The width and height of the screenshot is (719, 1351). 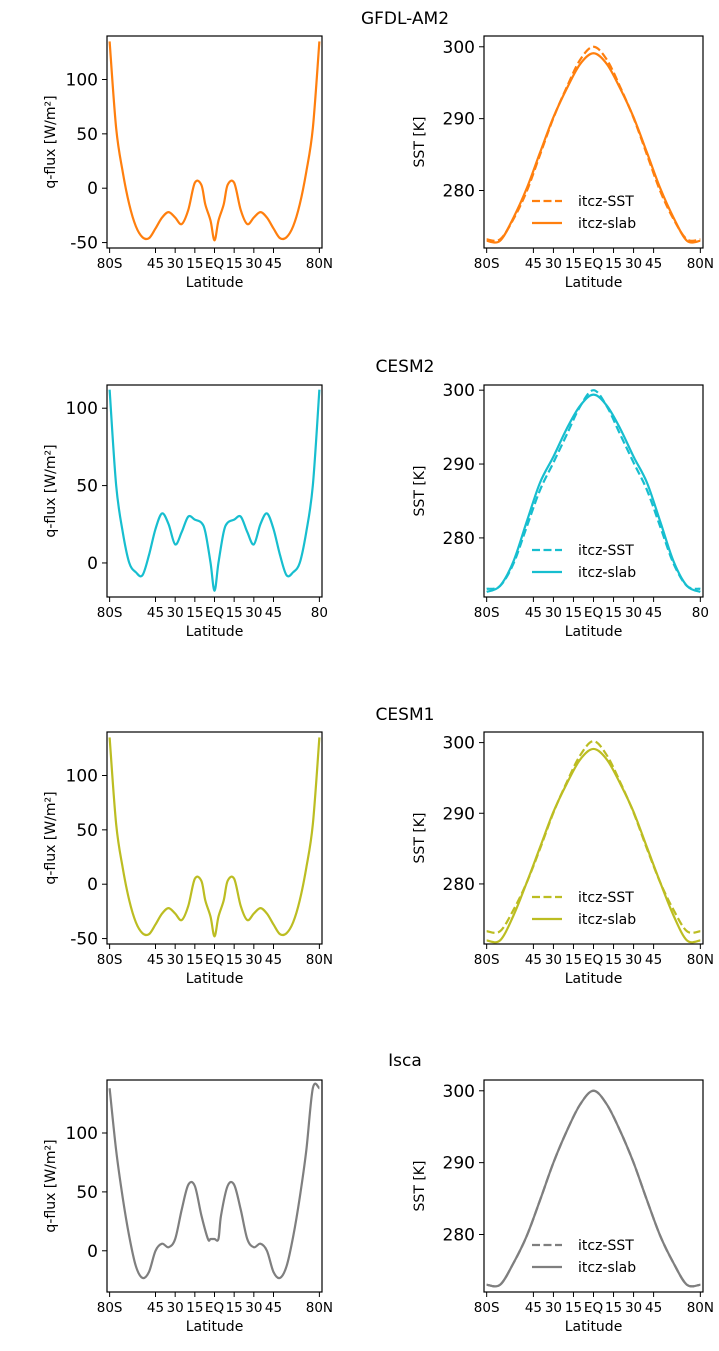 I want to click on row-title: CESM2, so click(x=405, y=367).